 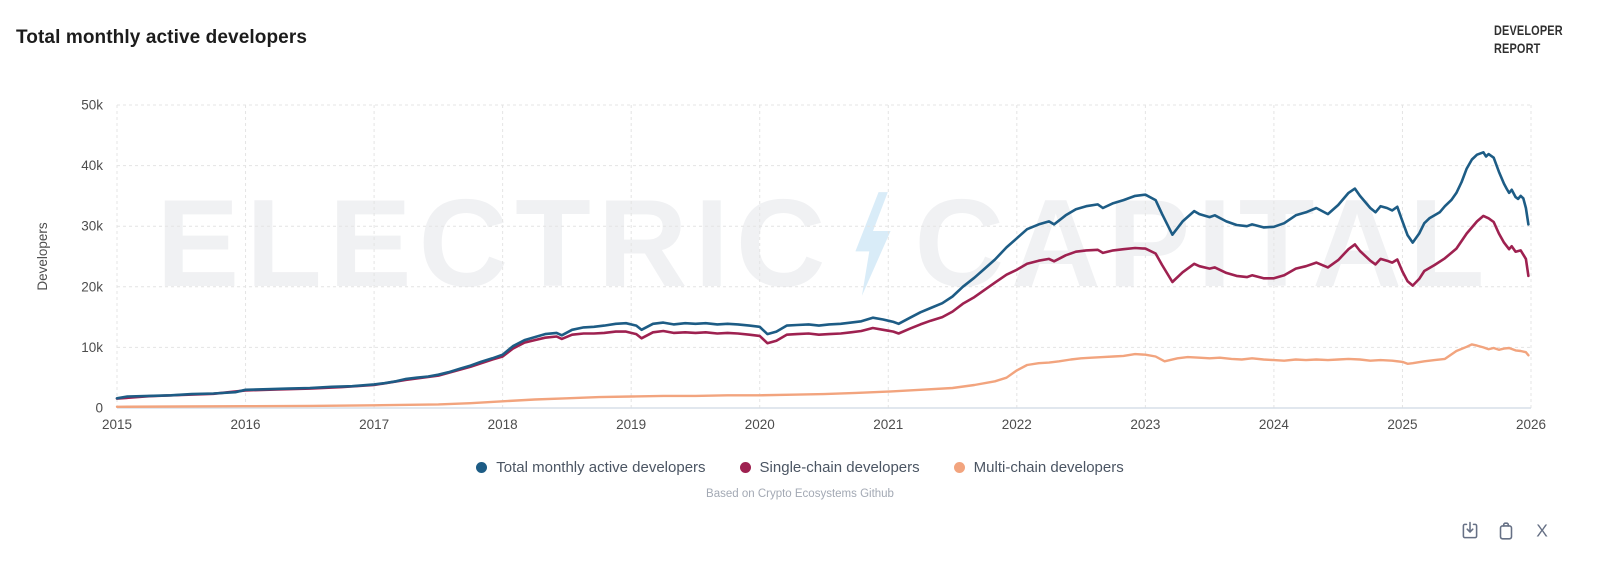 What do you see at coordinates (1145, 424) in the screenshot?
I see `x-axis-tick-label: 2023` at bounding box center [1145, 424].